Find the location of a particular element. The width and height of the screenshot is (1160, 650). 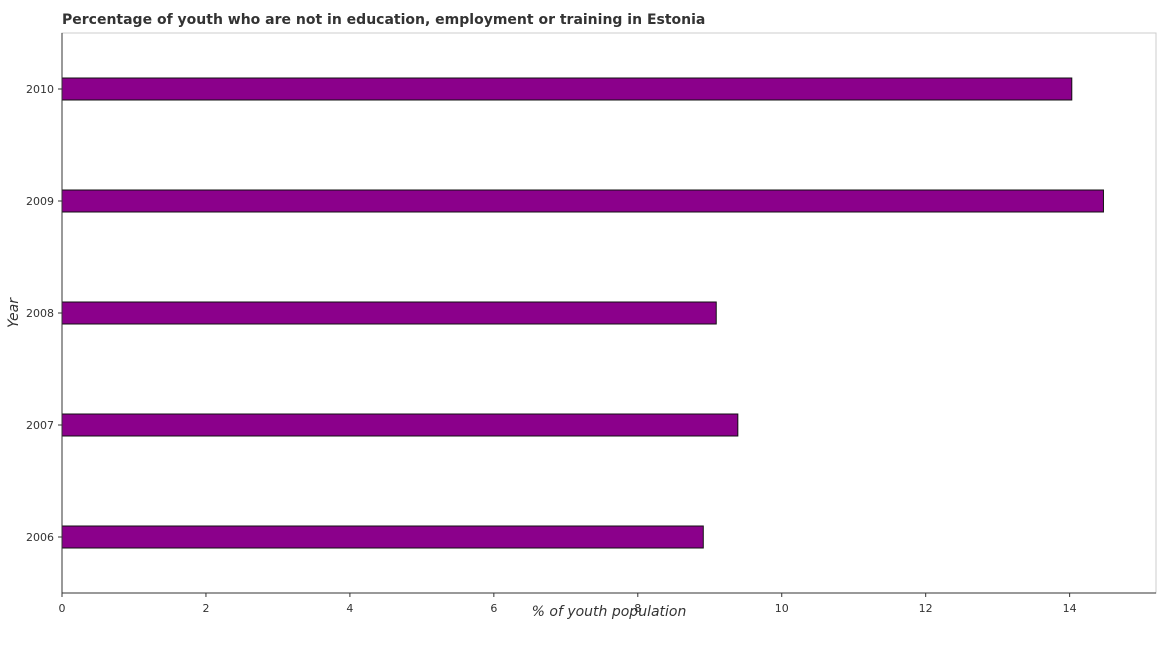

bar-2010 is located at coordinates (567, 89).